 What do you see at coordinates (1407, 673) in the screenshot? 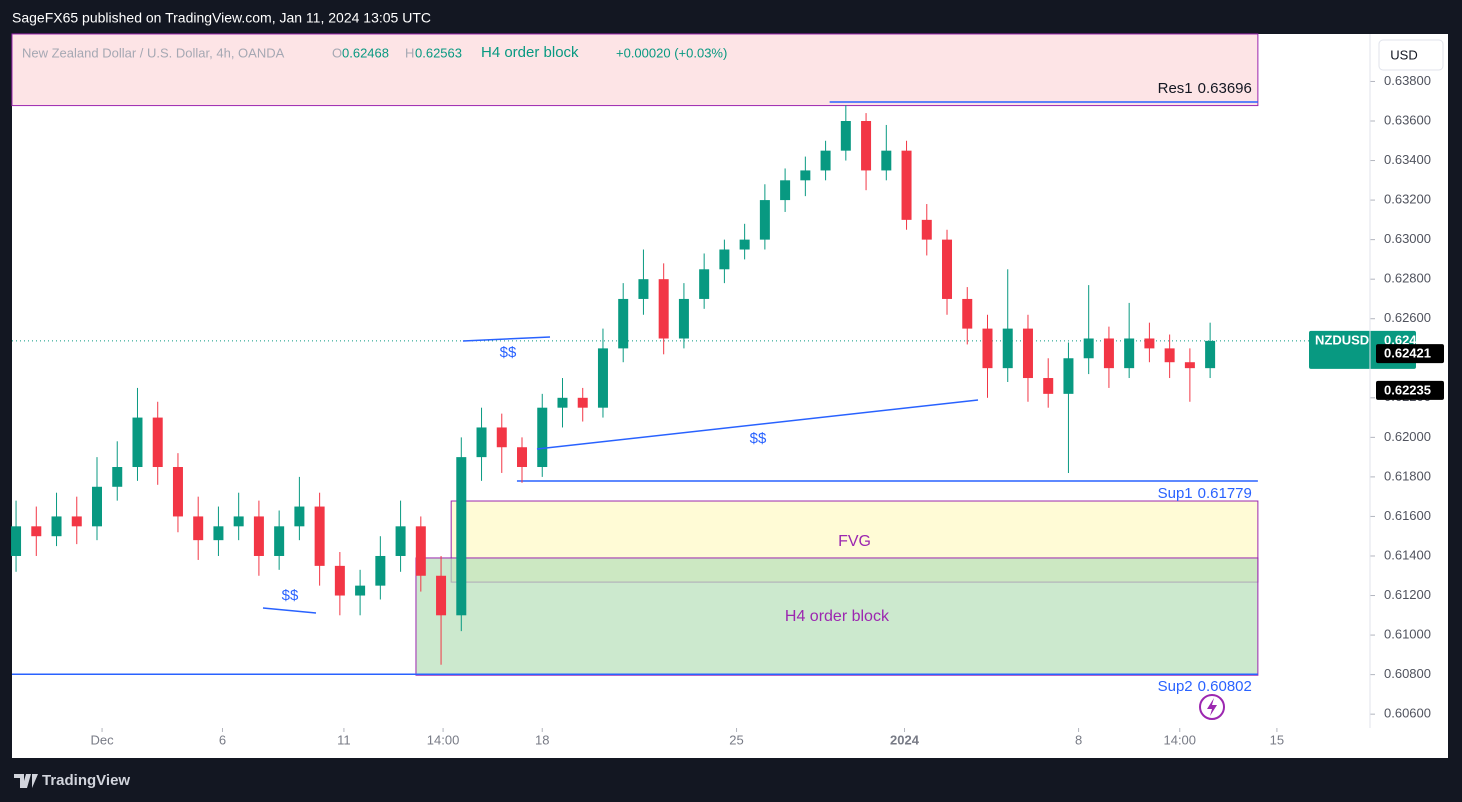
I see `y-tick-label: 0.60800` at bounding box center [1407, 673].